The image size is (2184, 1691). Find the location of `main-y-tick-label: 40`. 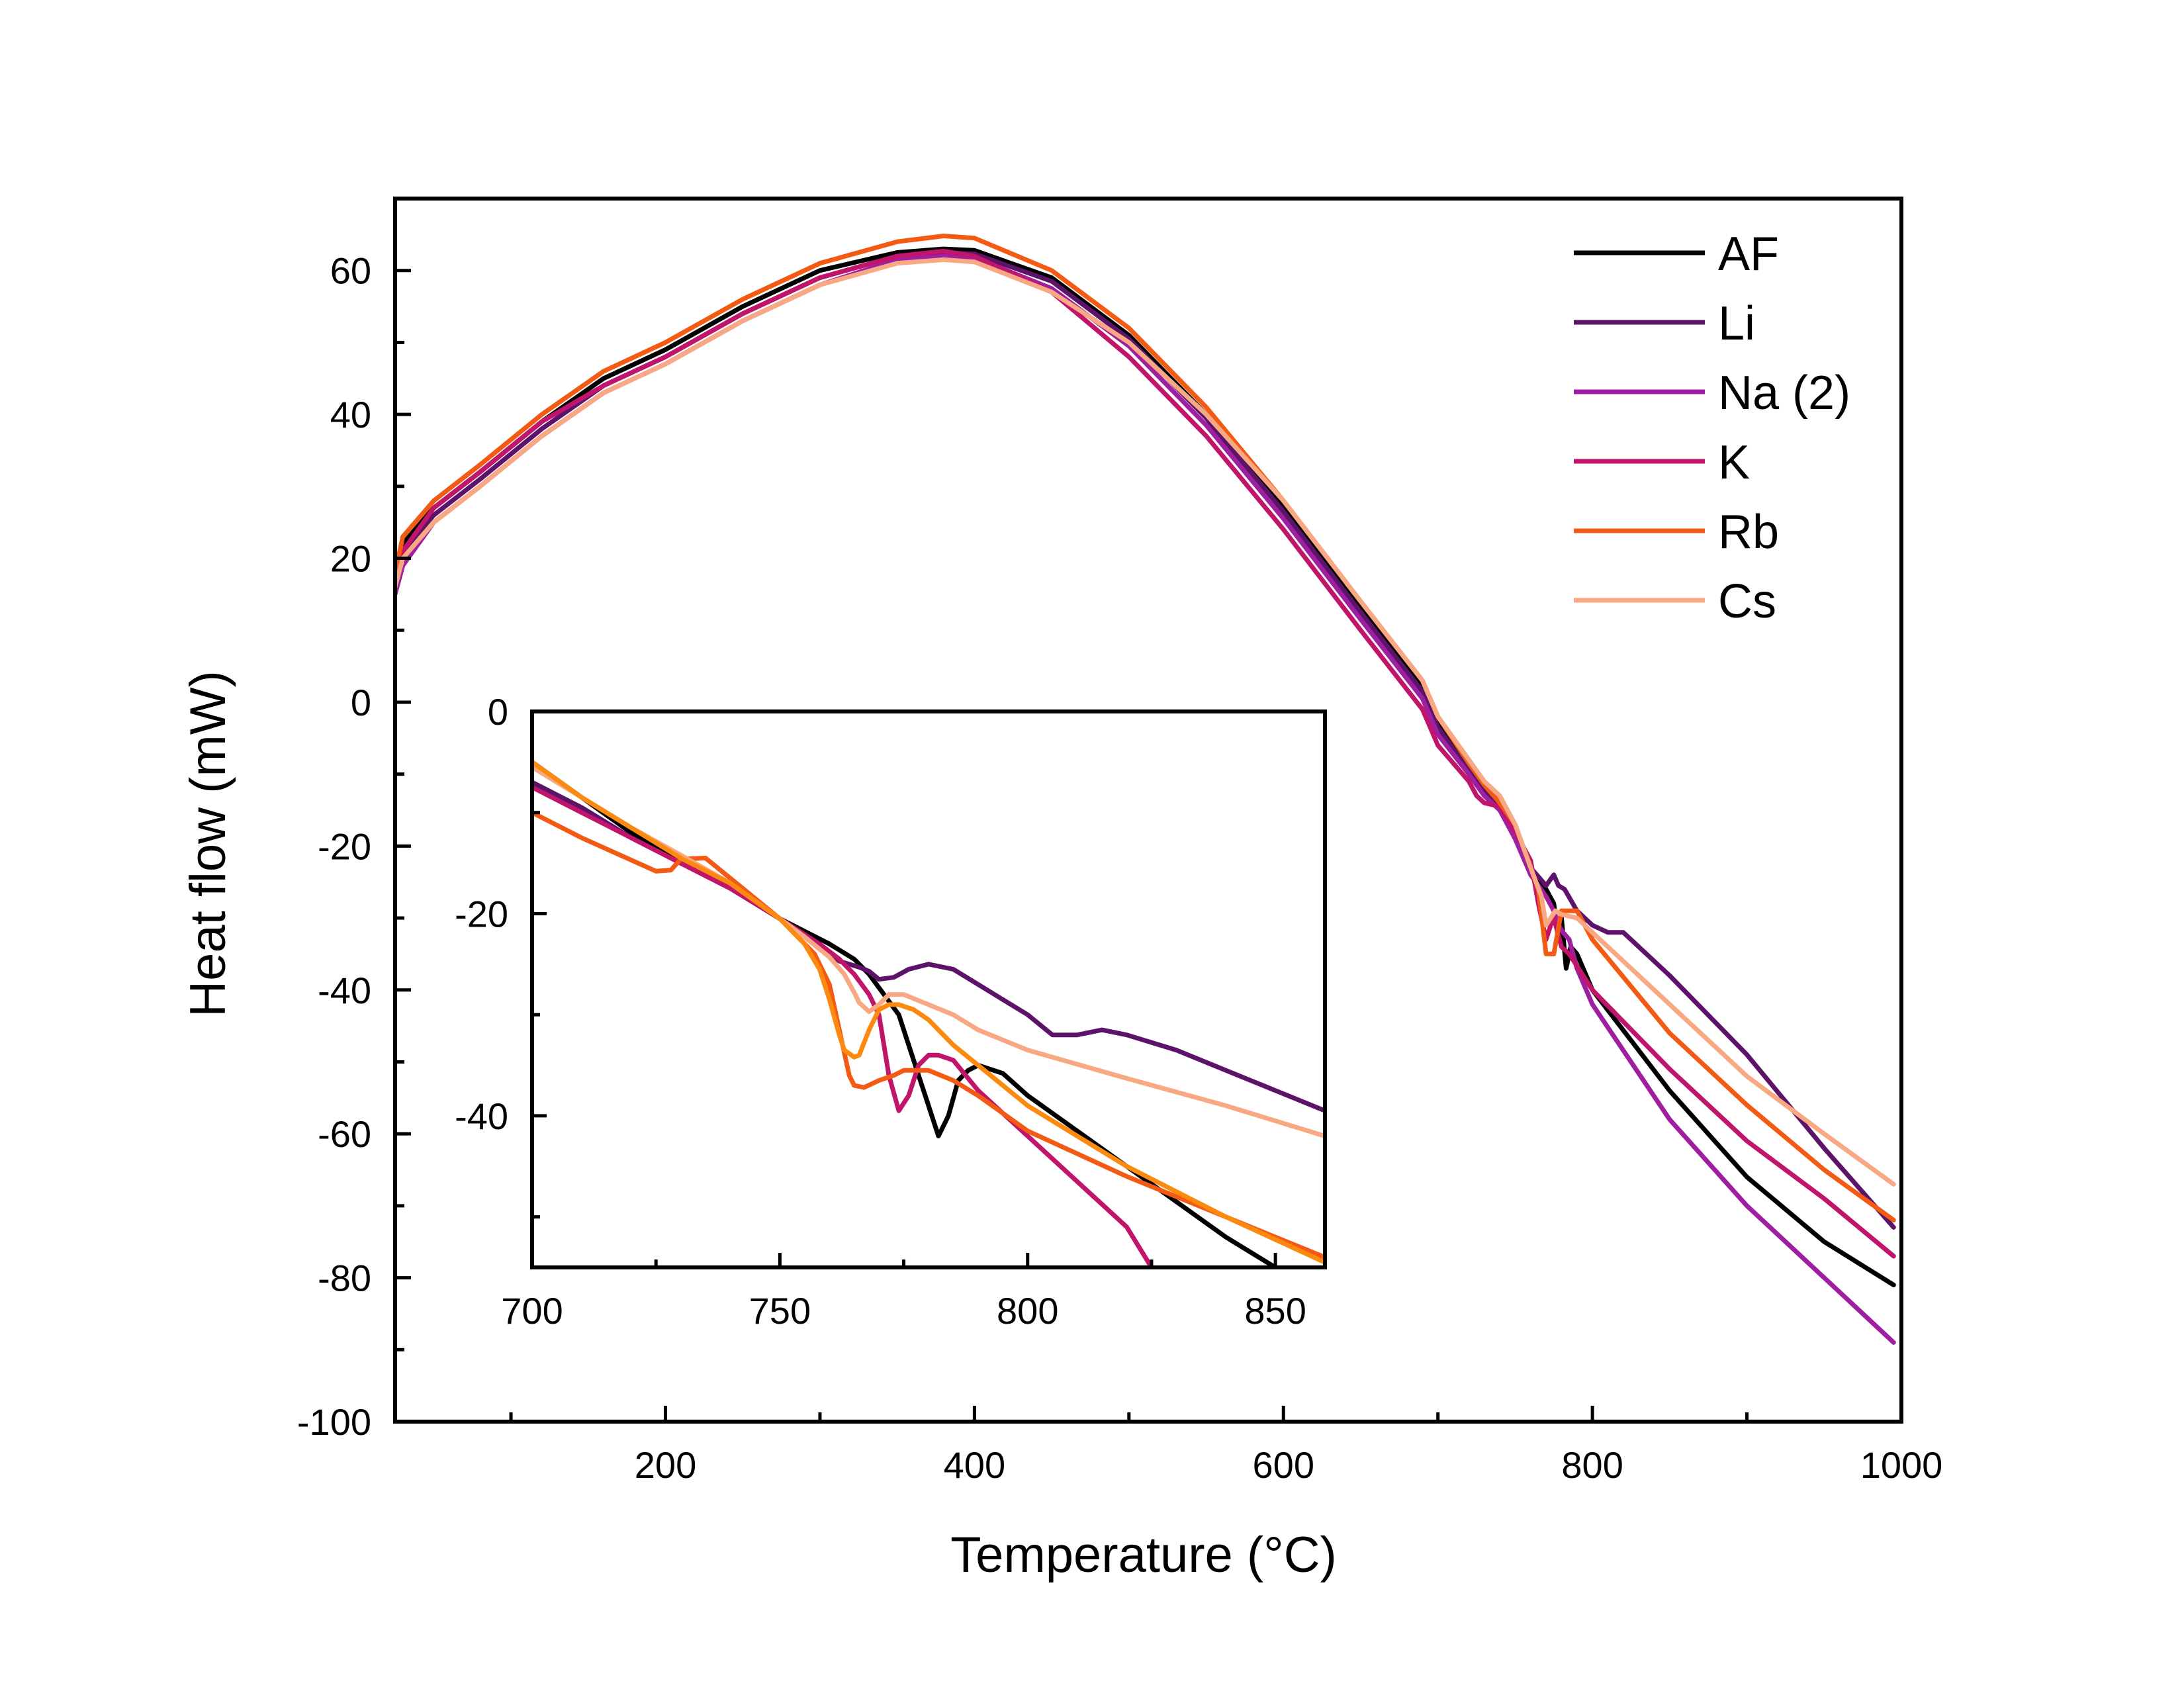

main-y-tick-label: 40 is located at coordinates (350, 414).